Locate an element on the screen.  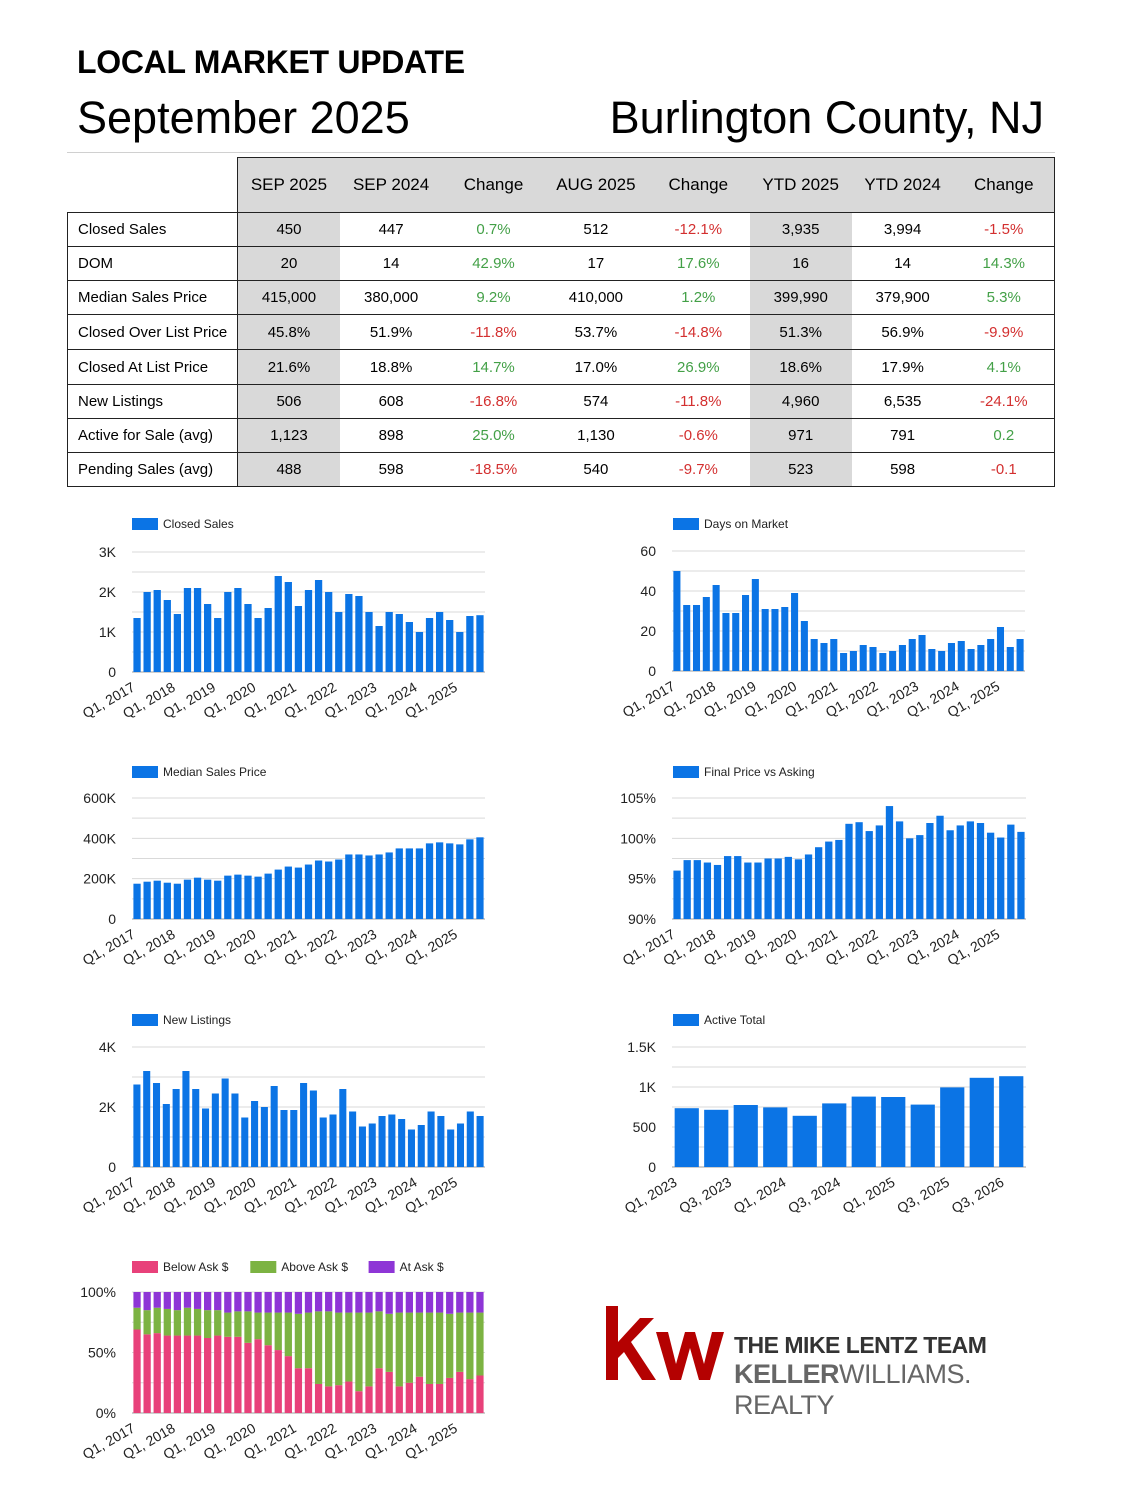
value-cell: 17 is located at coordinates (595, 263).